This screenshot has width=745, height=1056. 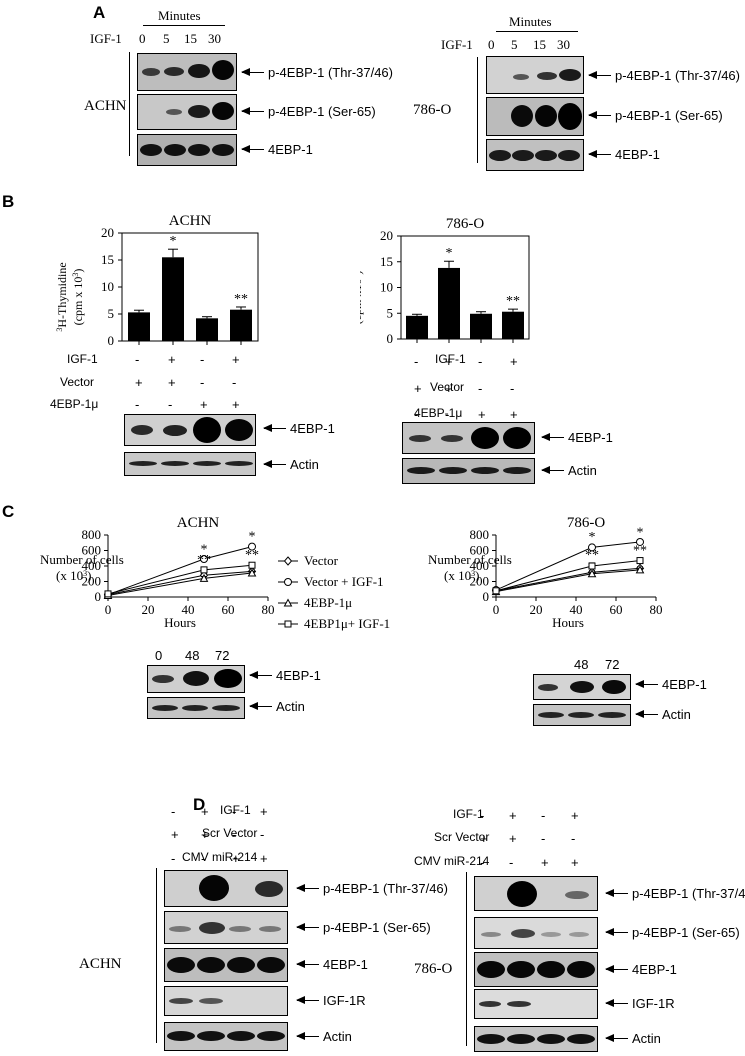 What do you see at coordinates (449, 361) in the screenshot?
I see `b-right-cond-0-1: +` at bounding box center [449, 361].